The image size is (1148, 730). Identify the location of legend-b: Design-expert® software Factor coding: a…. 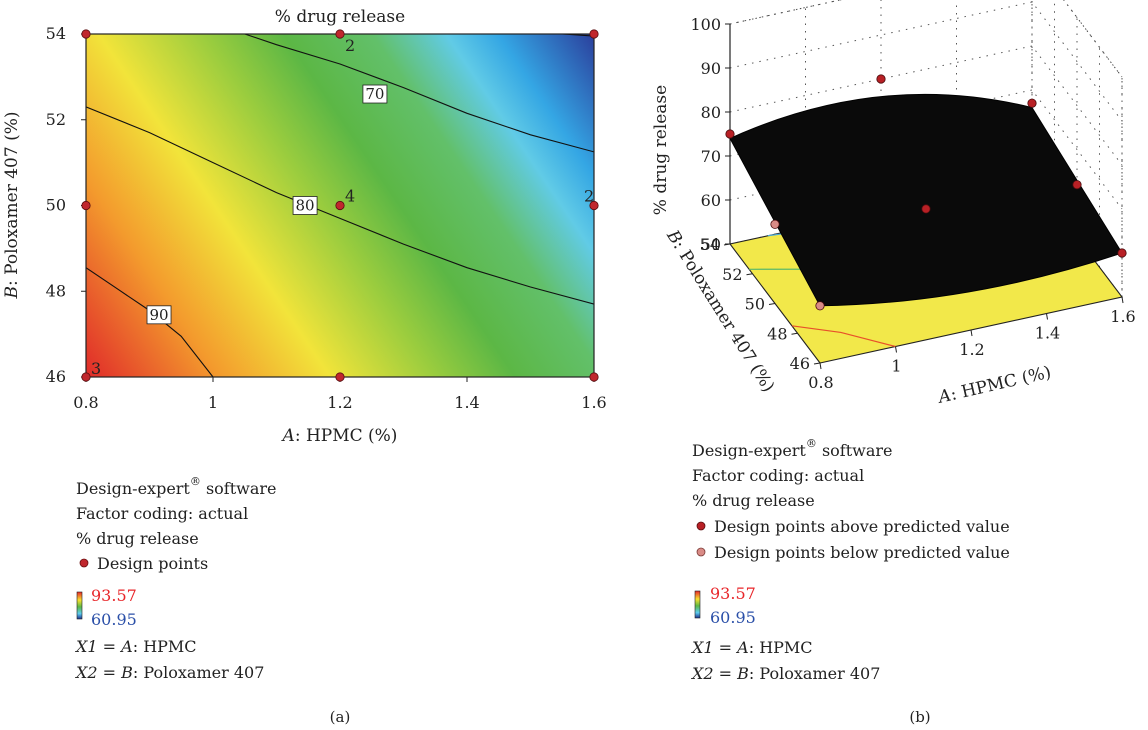
(850, 560).